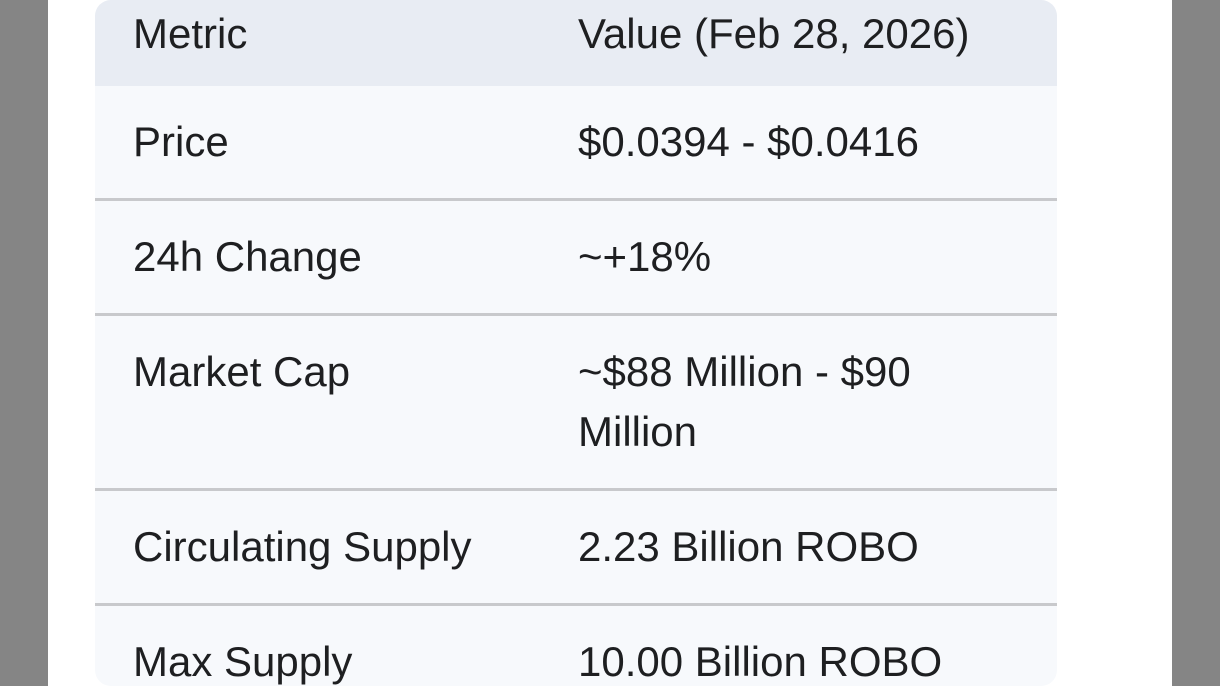 The image size is (1220, 686). I want to click on table-row: Price $0.0394 - $0.0416, so click(576, 142).